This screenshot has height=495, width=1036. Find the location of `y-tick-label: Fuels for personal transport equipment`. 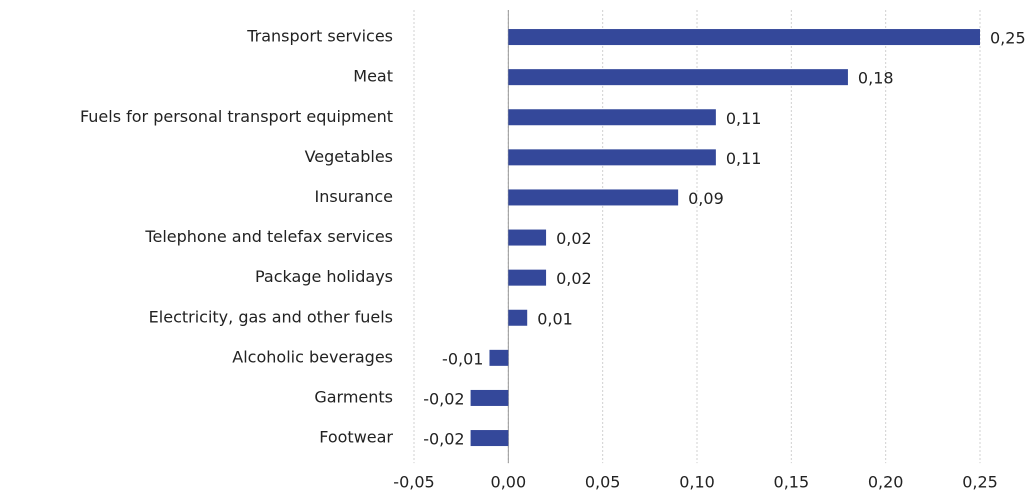

y-tick-label: Fuels for personal transport equipment is located at coordinates (236, 116).